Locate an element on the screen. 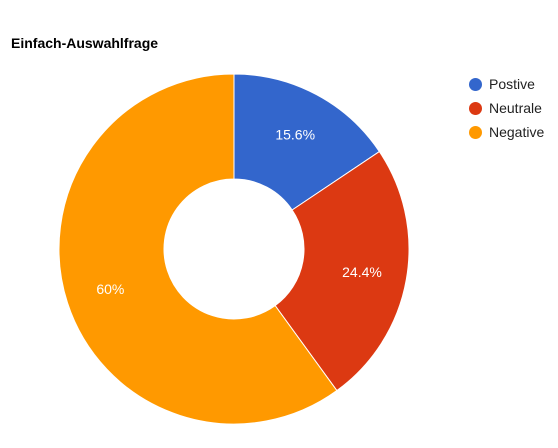  chart-title: Einfach-Auswahlfrage is located at coordinates (85, 43).